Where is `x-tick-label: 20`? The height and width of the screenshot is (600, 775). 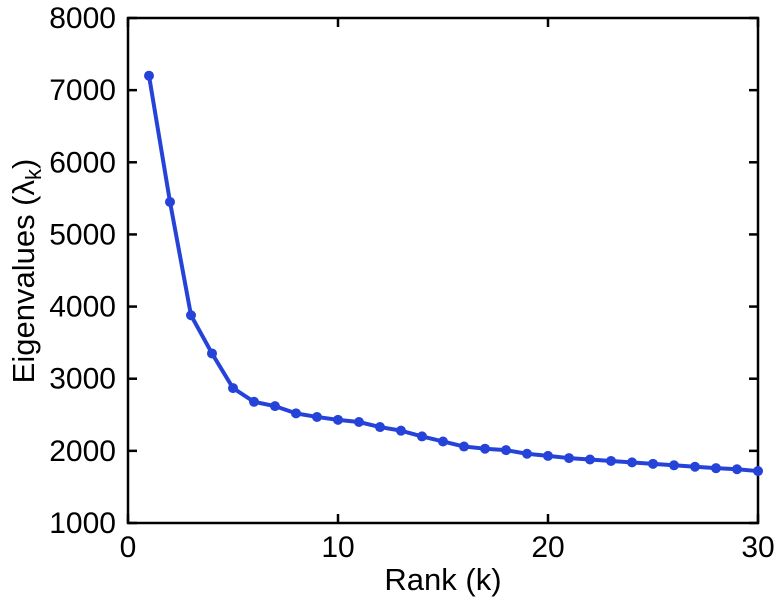 x-tick-label: 20 is located at coordinates (547, 547).